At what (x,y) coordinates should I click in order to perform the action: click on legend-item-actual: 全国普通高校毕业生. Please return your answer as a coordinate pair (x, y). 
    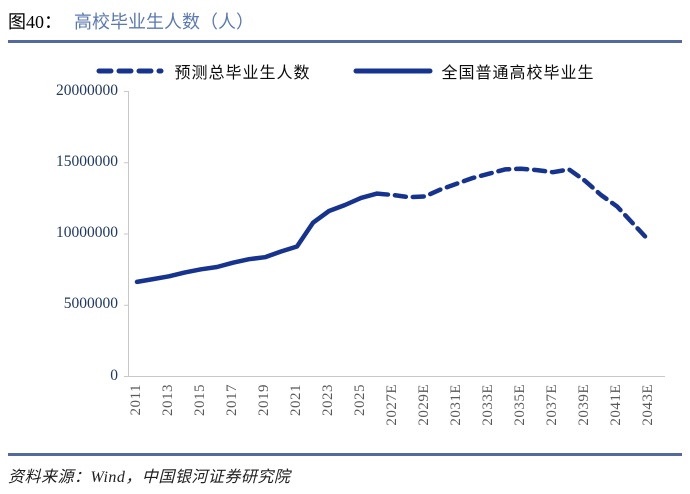
    Looking at the image, I should click on (474, 71).